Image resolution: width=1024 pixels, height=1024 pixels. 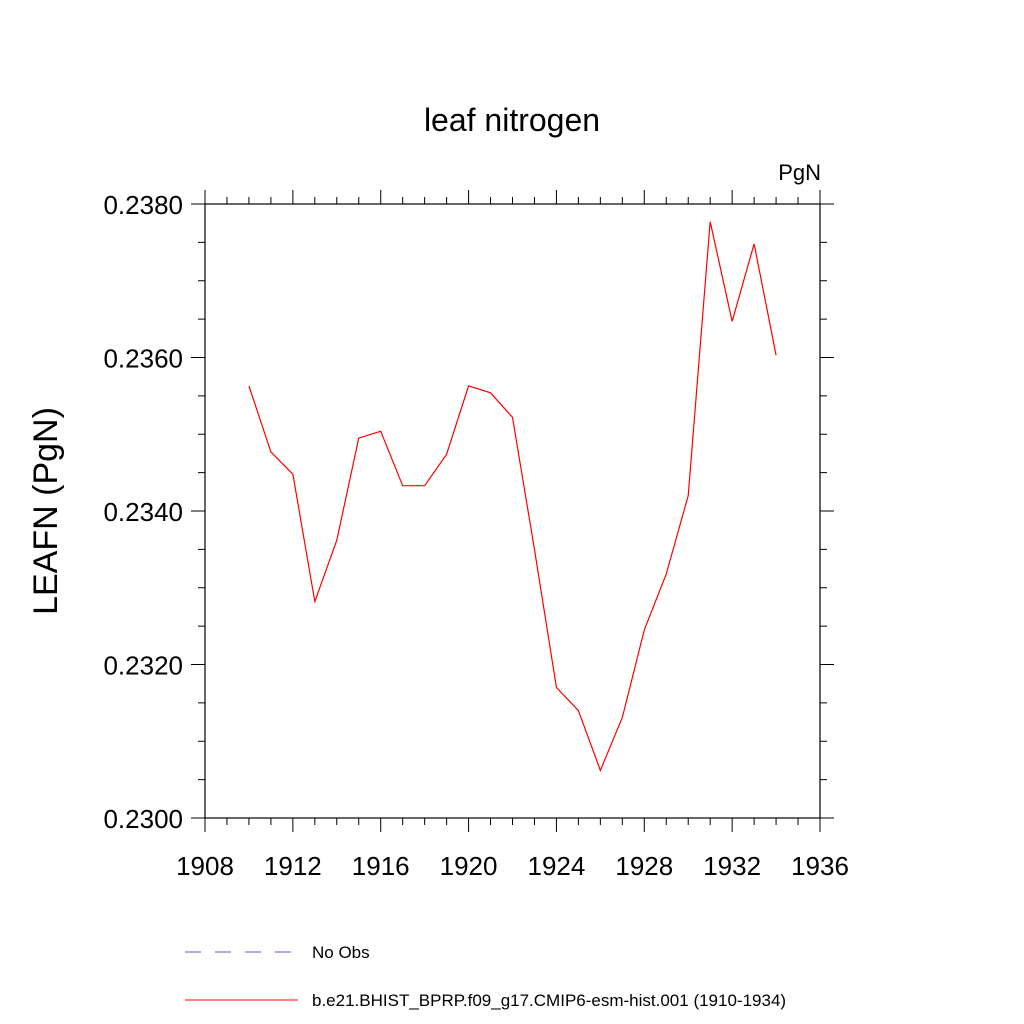 I want to click on legend-entry-label: No Obs, so click(x=341, y=952).